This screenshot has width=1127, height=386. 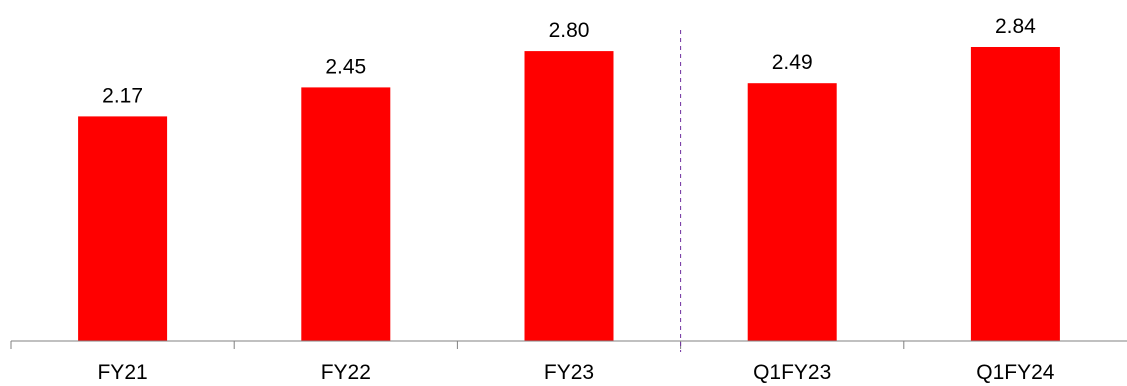 What do you see at coordinates (346, 214) in the screenshot?
I see `bar-fy22` at bounding box center [346, 214].